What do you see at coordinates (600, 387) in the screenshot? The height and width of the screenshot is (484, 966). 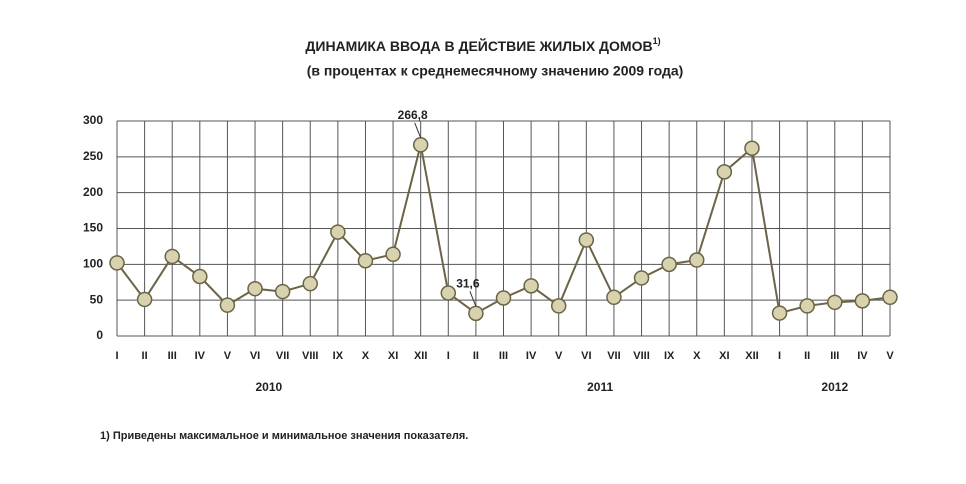 I see `year-label: 2011` at bounding box center [600, 387].